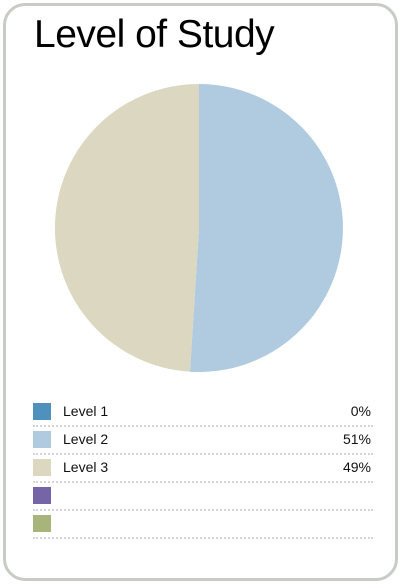 The width and height of the screenshot is (405, 588). Describe the element at coordinates (360, 411) in the screenshot. I see `legend-value: 0%` at that location.